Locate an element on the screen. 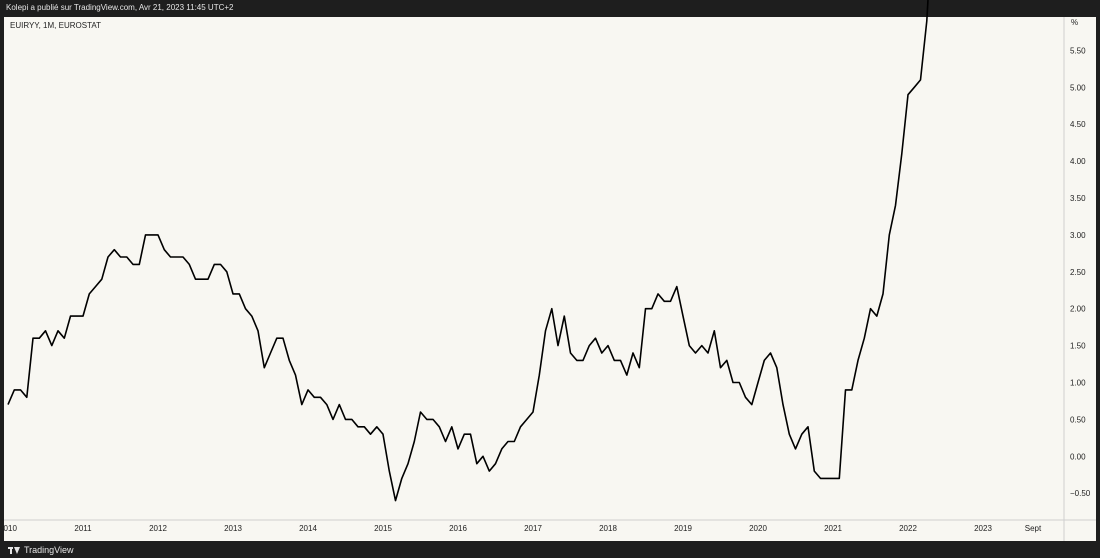 This screenshot has width=1100, height=558. brand-name: TradingView is located at coordinates (49, 550).